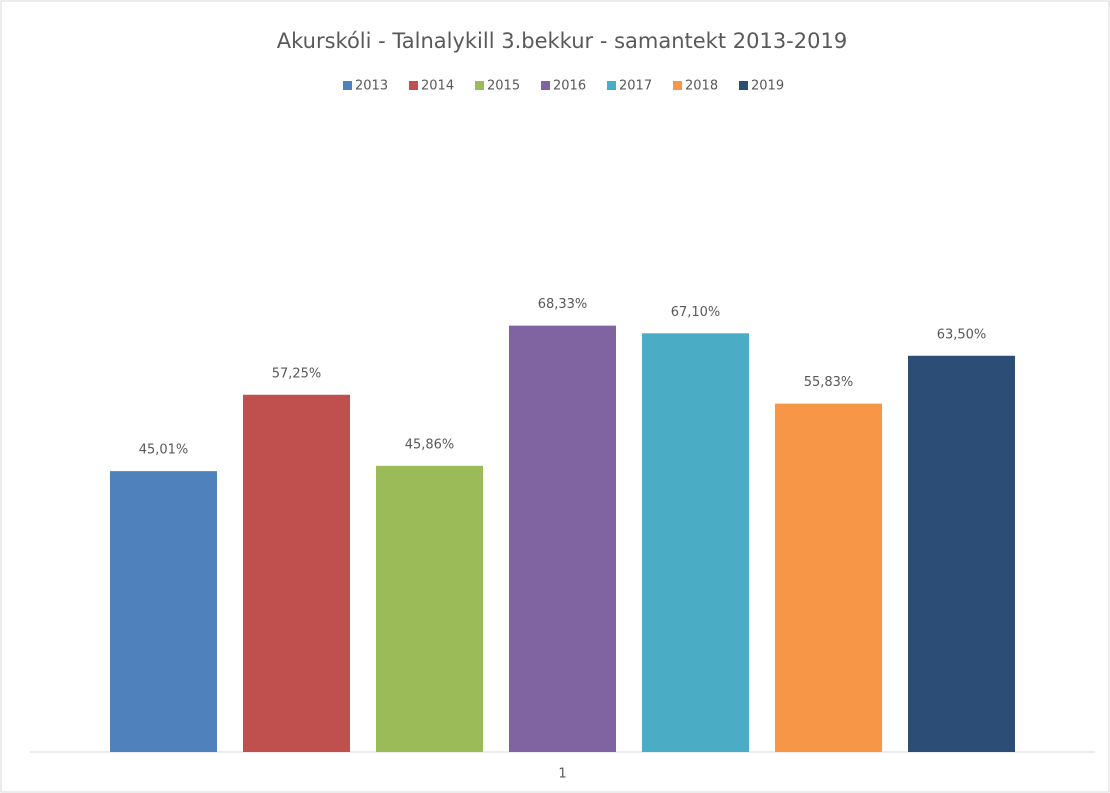  What do you see at coordinates (297, 373) in the screenshot?
I see `data-label: 57,25%` at bounding box center [297, 373].